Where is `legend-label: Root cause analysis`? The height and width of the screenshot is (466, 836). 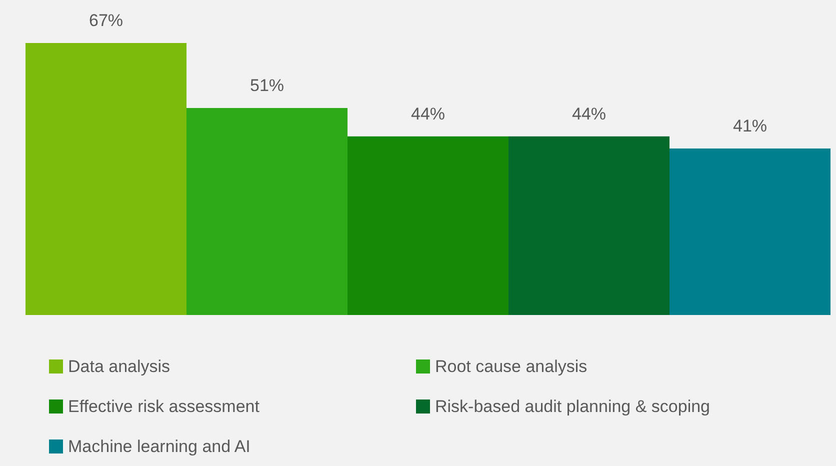 legend-label: Root cause analysis is located at coordinates (511, 366).